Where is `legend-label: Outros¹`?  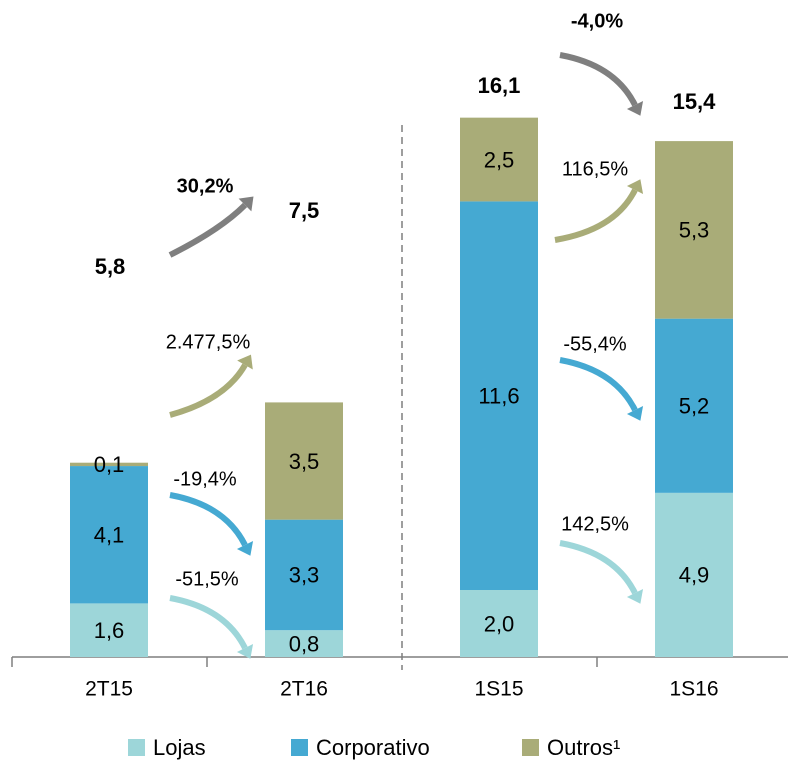 legend-label: Outros¹ is located at coordinates (583, 747).